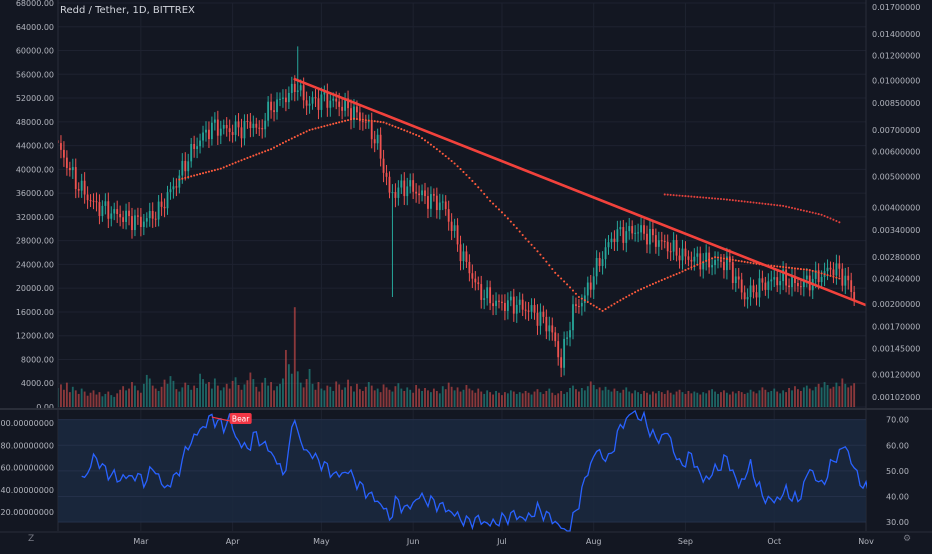  I want to click on bear-label-box, so click(240, 418).